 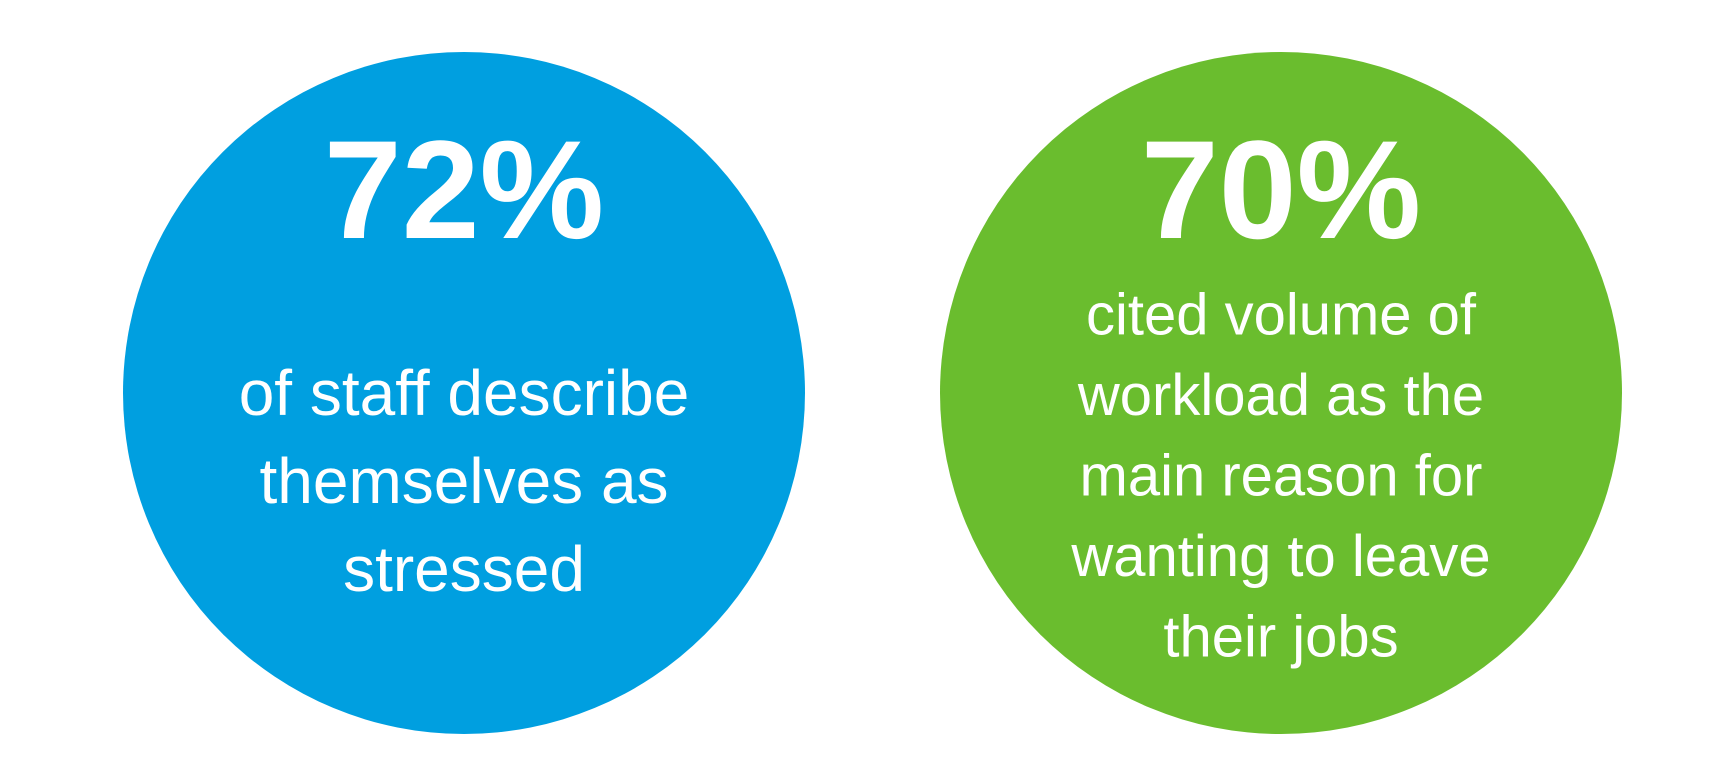 I want to click on stat-figure: 70%, so click(x=1281, y=189).